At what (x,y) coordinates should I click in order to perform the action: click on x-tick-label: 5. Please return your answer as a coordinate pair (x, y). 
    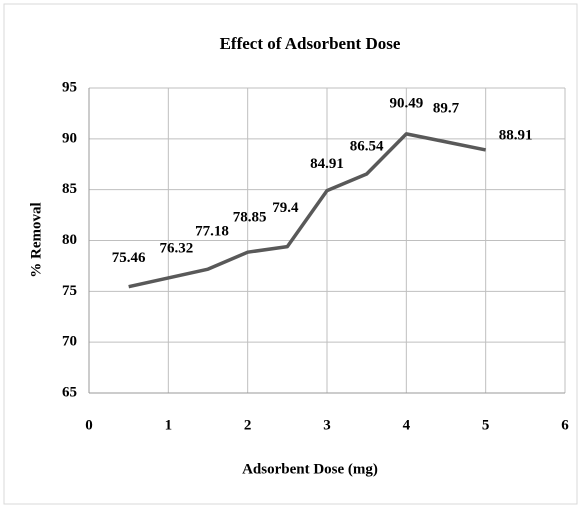
    Looking at the image, I should click on (486, 425).